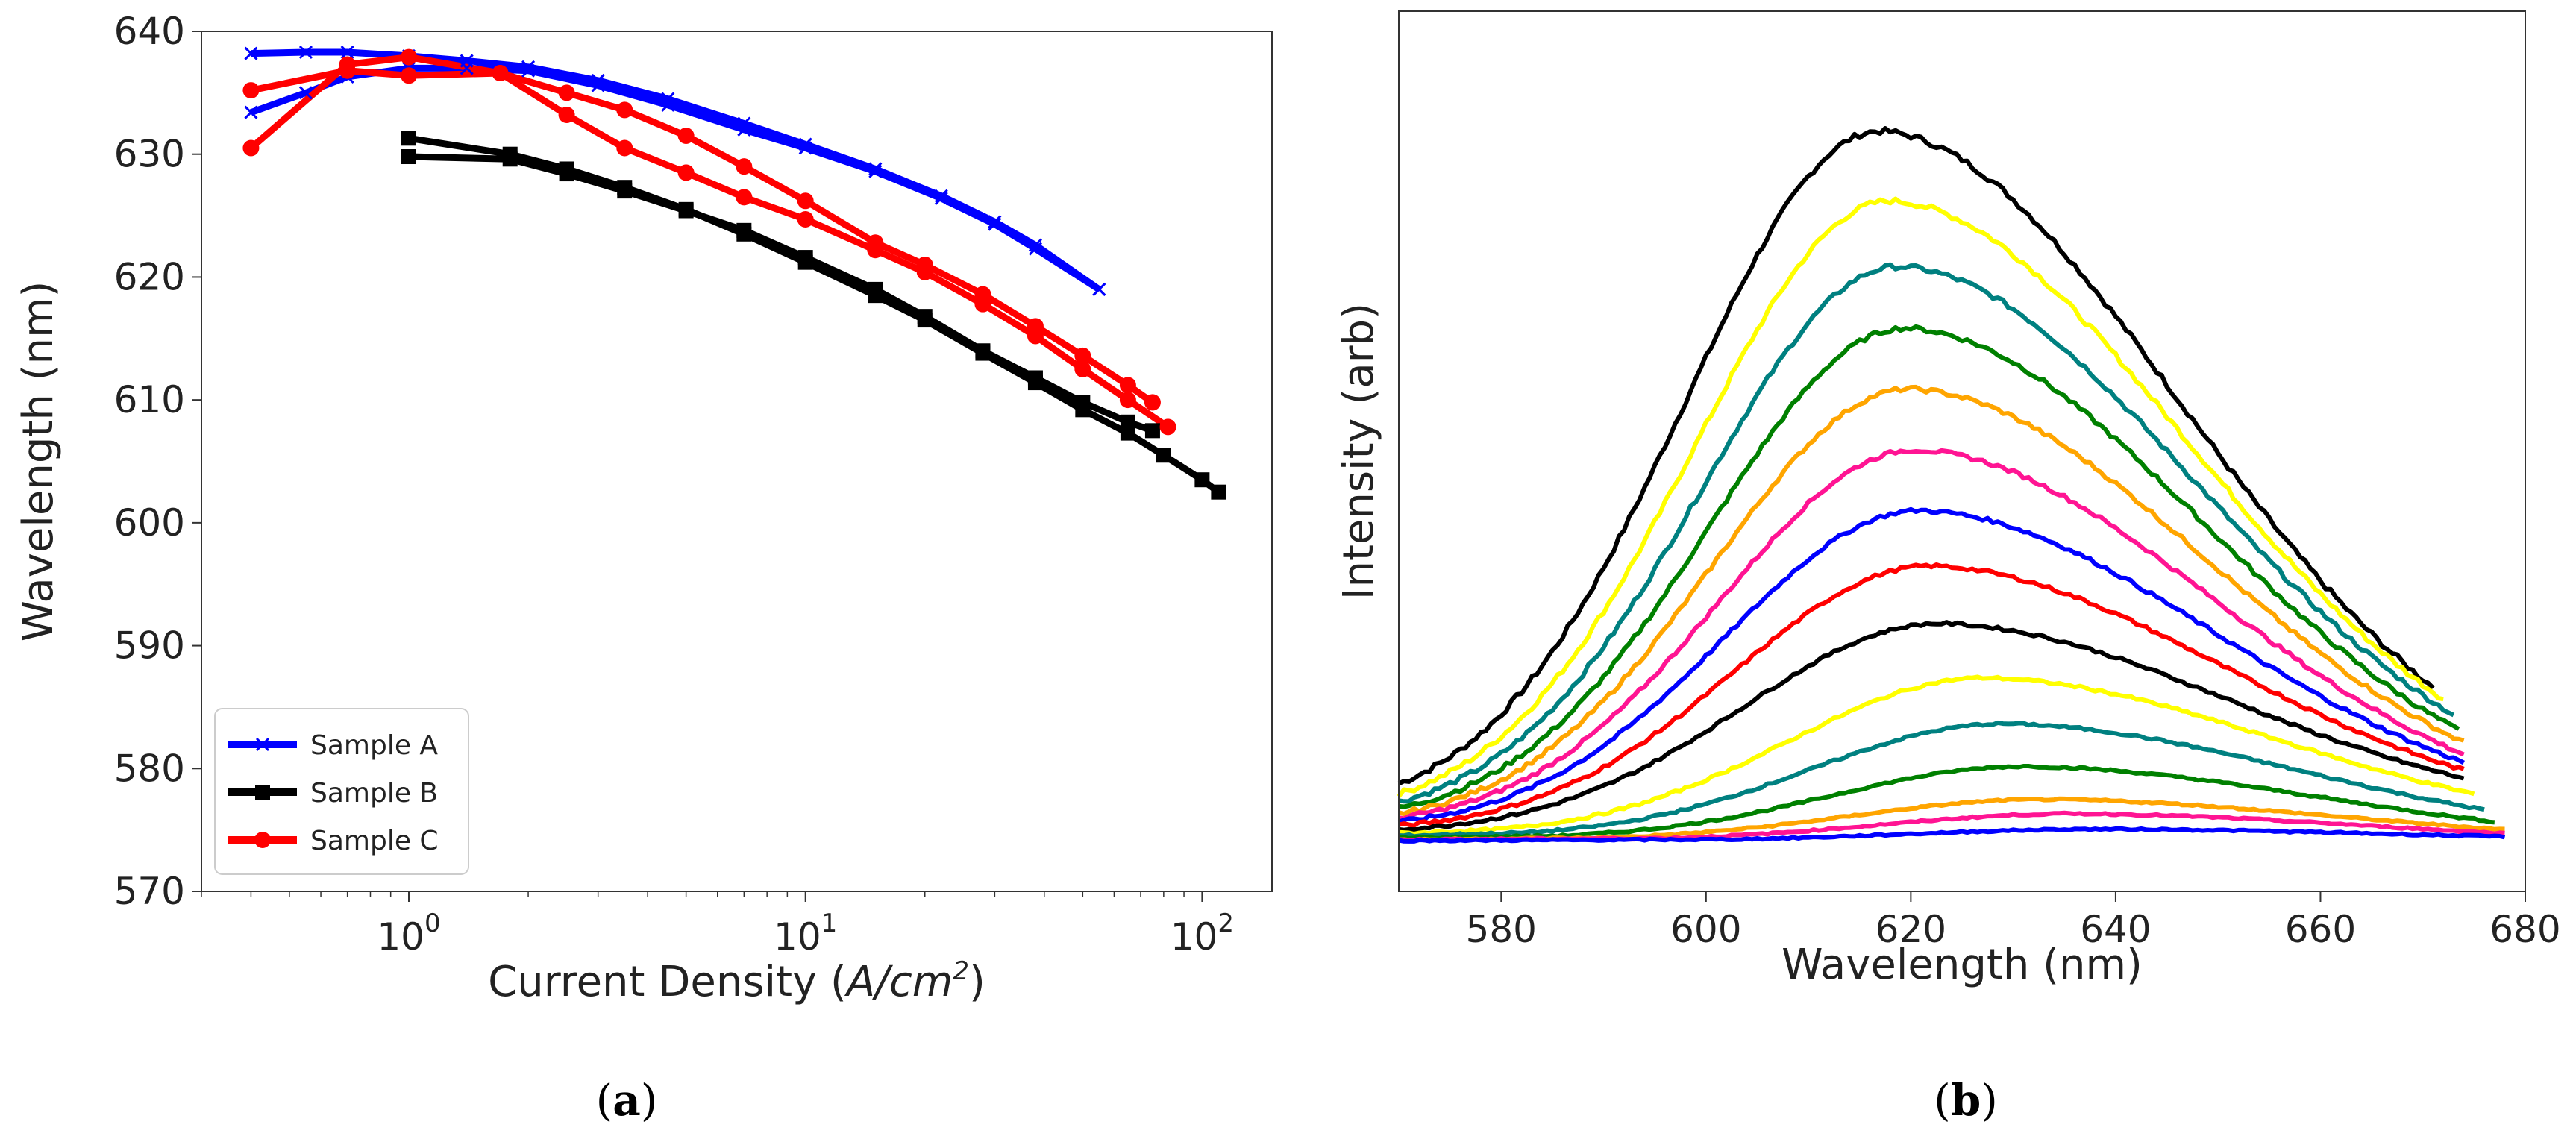 The width and height of the screenshot is (2576, 1145). Describe the element at coordinates (408, 934) in the screenshot. I see `chart-a-x-tick-label: 10⁰` at that location.